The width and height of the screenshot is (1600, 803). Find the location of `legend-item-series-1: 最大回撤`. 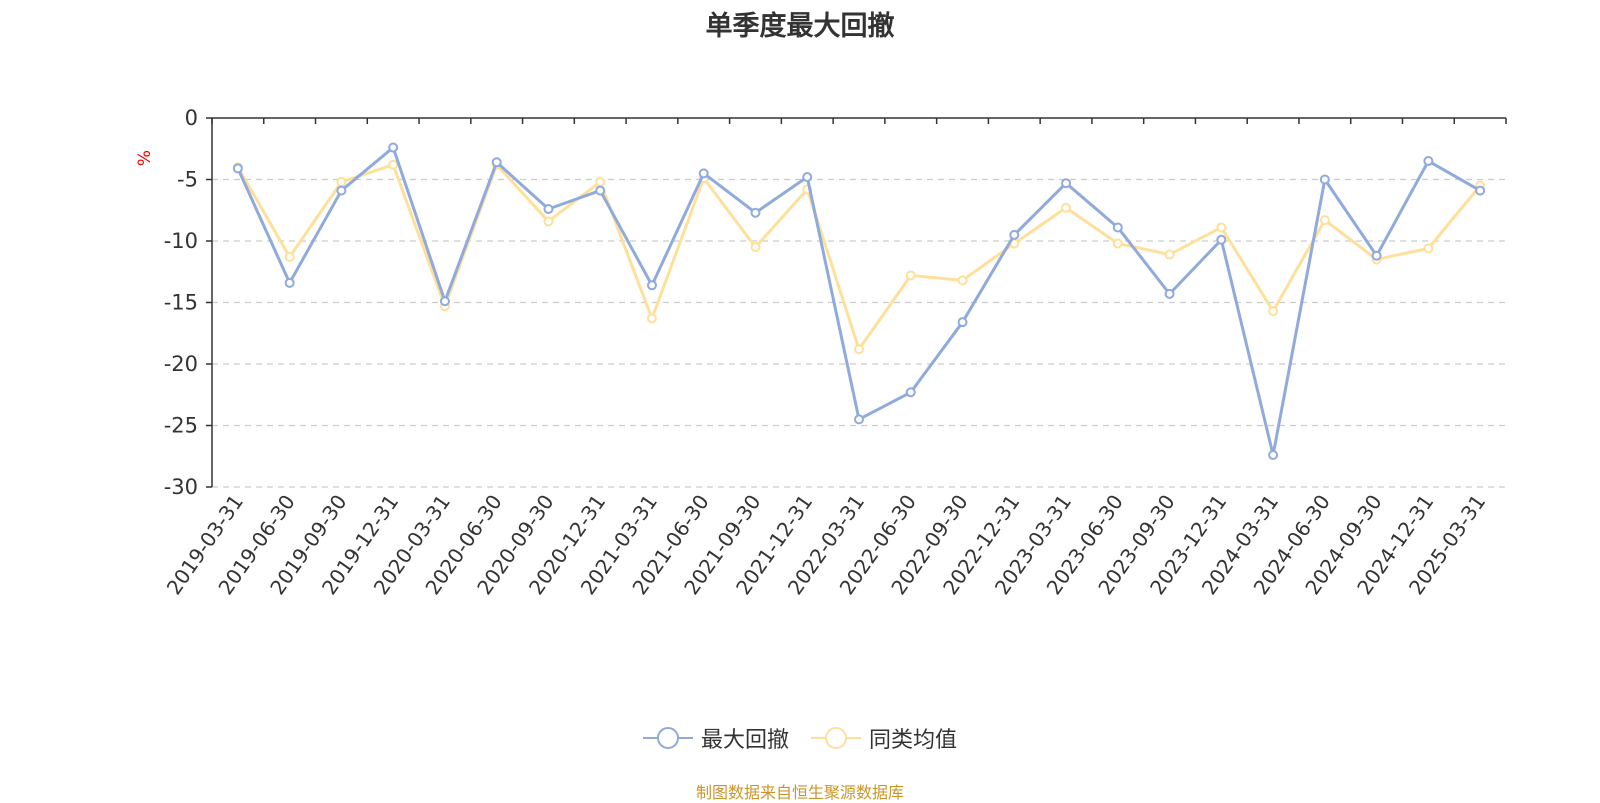

legend-item-series-1: 最大回撤 is located at coordinates (715, 738).